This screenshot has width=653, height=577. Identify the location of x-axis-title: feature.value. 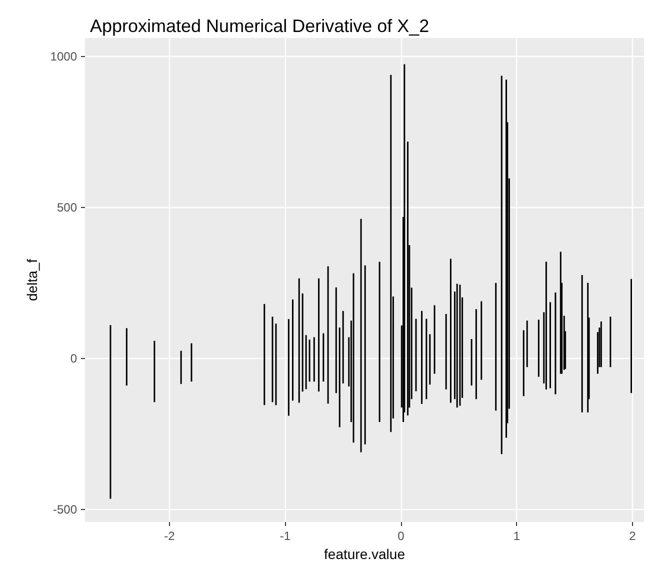
(365, 554).